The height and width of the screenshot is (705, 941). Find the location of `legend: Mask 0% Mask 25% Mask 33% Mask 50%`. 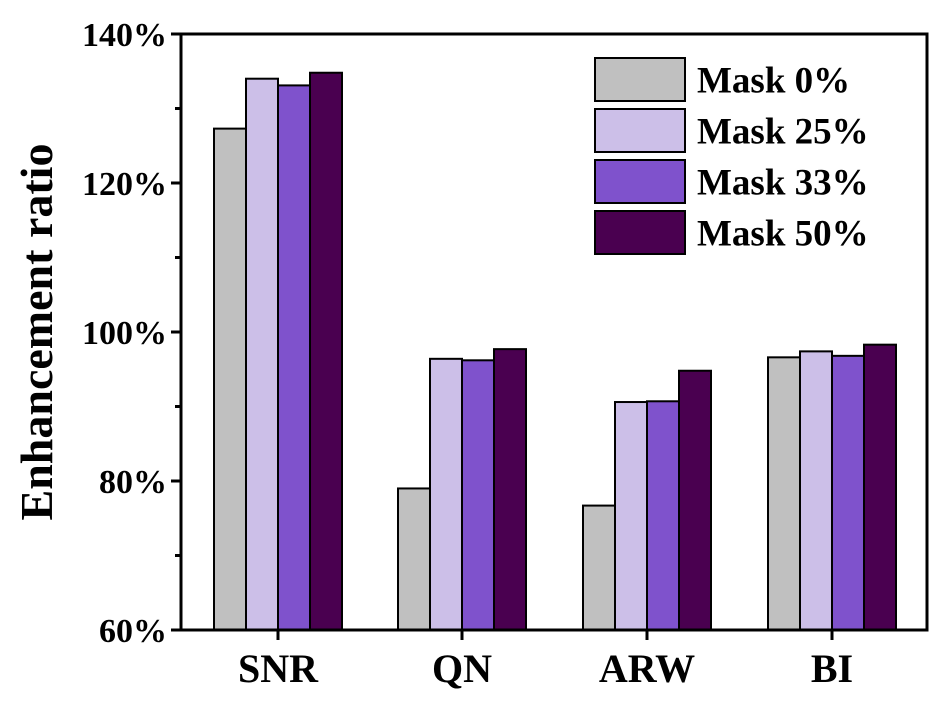

legend: Mask 0% Mask 25% Mask 33% Mask 50% is located at coordinates (731, 156).